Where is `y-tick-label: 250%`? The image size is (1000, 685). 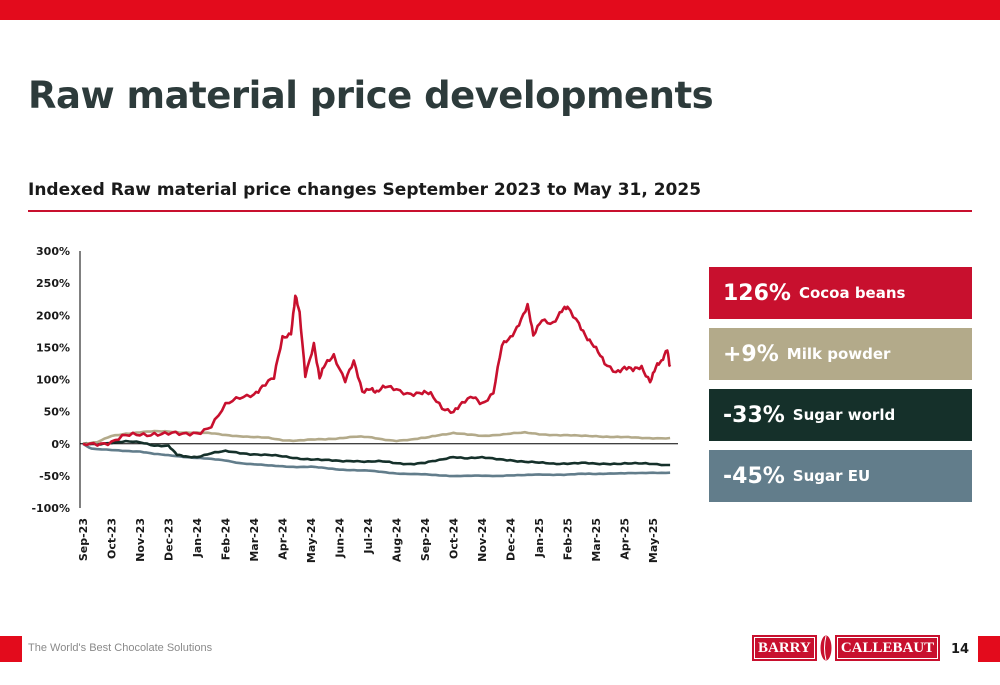
y-tick-label: 250% is located at coordinates (53, 283).